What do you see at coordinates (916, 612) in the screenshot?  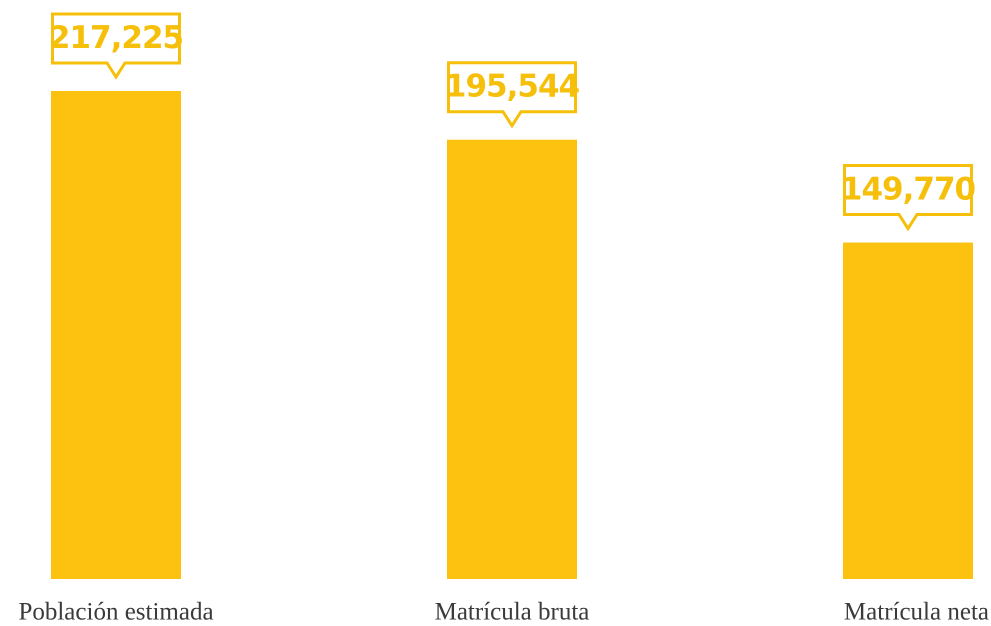 I see `x-tick-label: Matrícula neta` at bounding box center [916, 612].